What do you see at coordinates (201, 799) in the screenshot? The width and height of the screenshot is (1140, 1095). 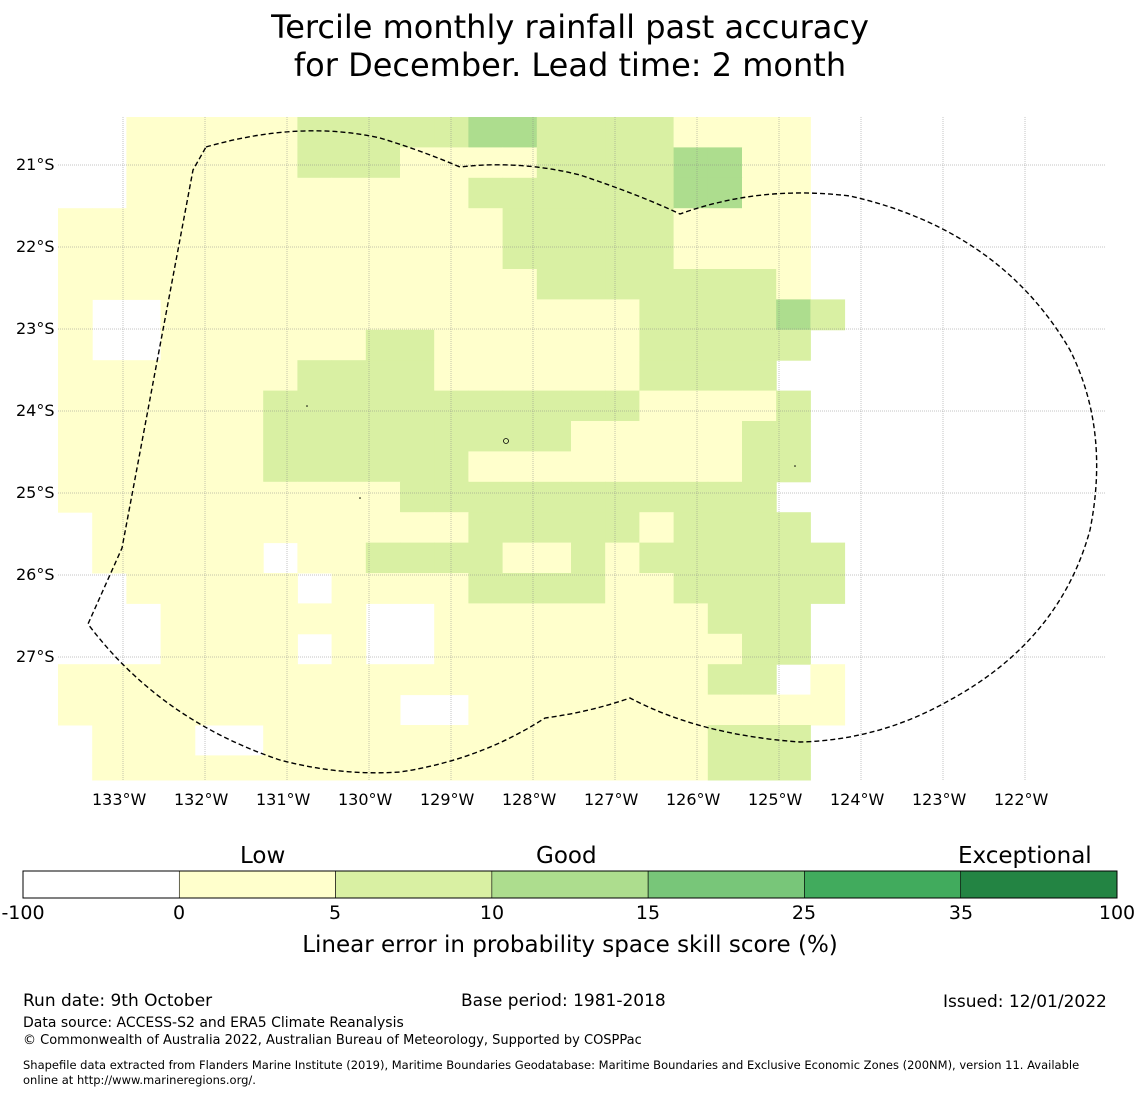 I see `lon-label: 132°W` at bounding box center [201, 799].